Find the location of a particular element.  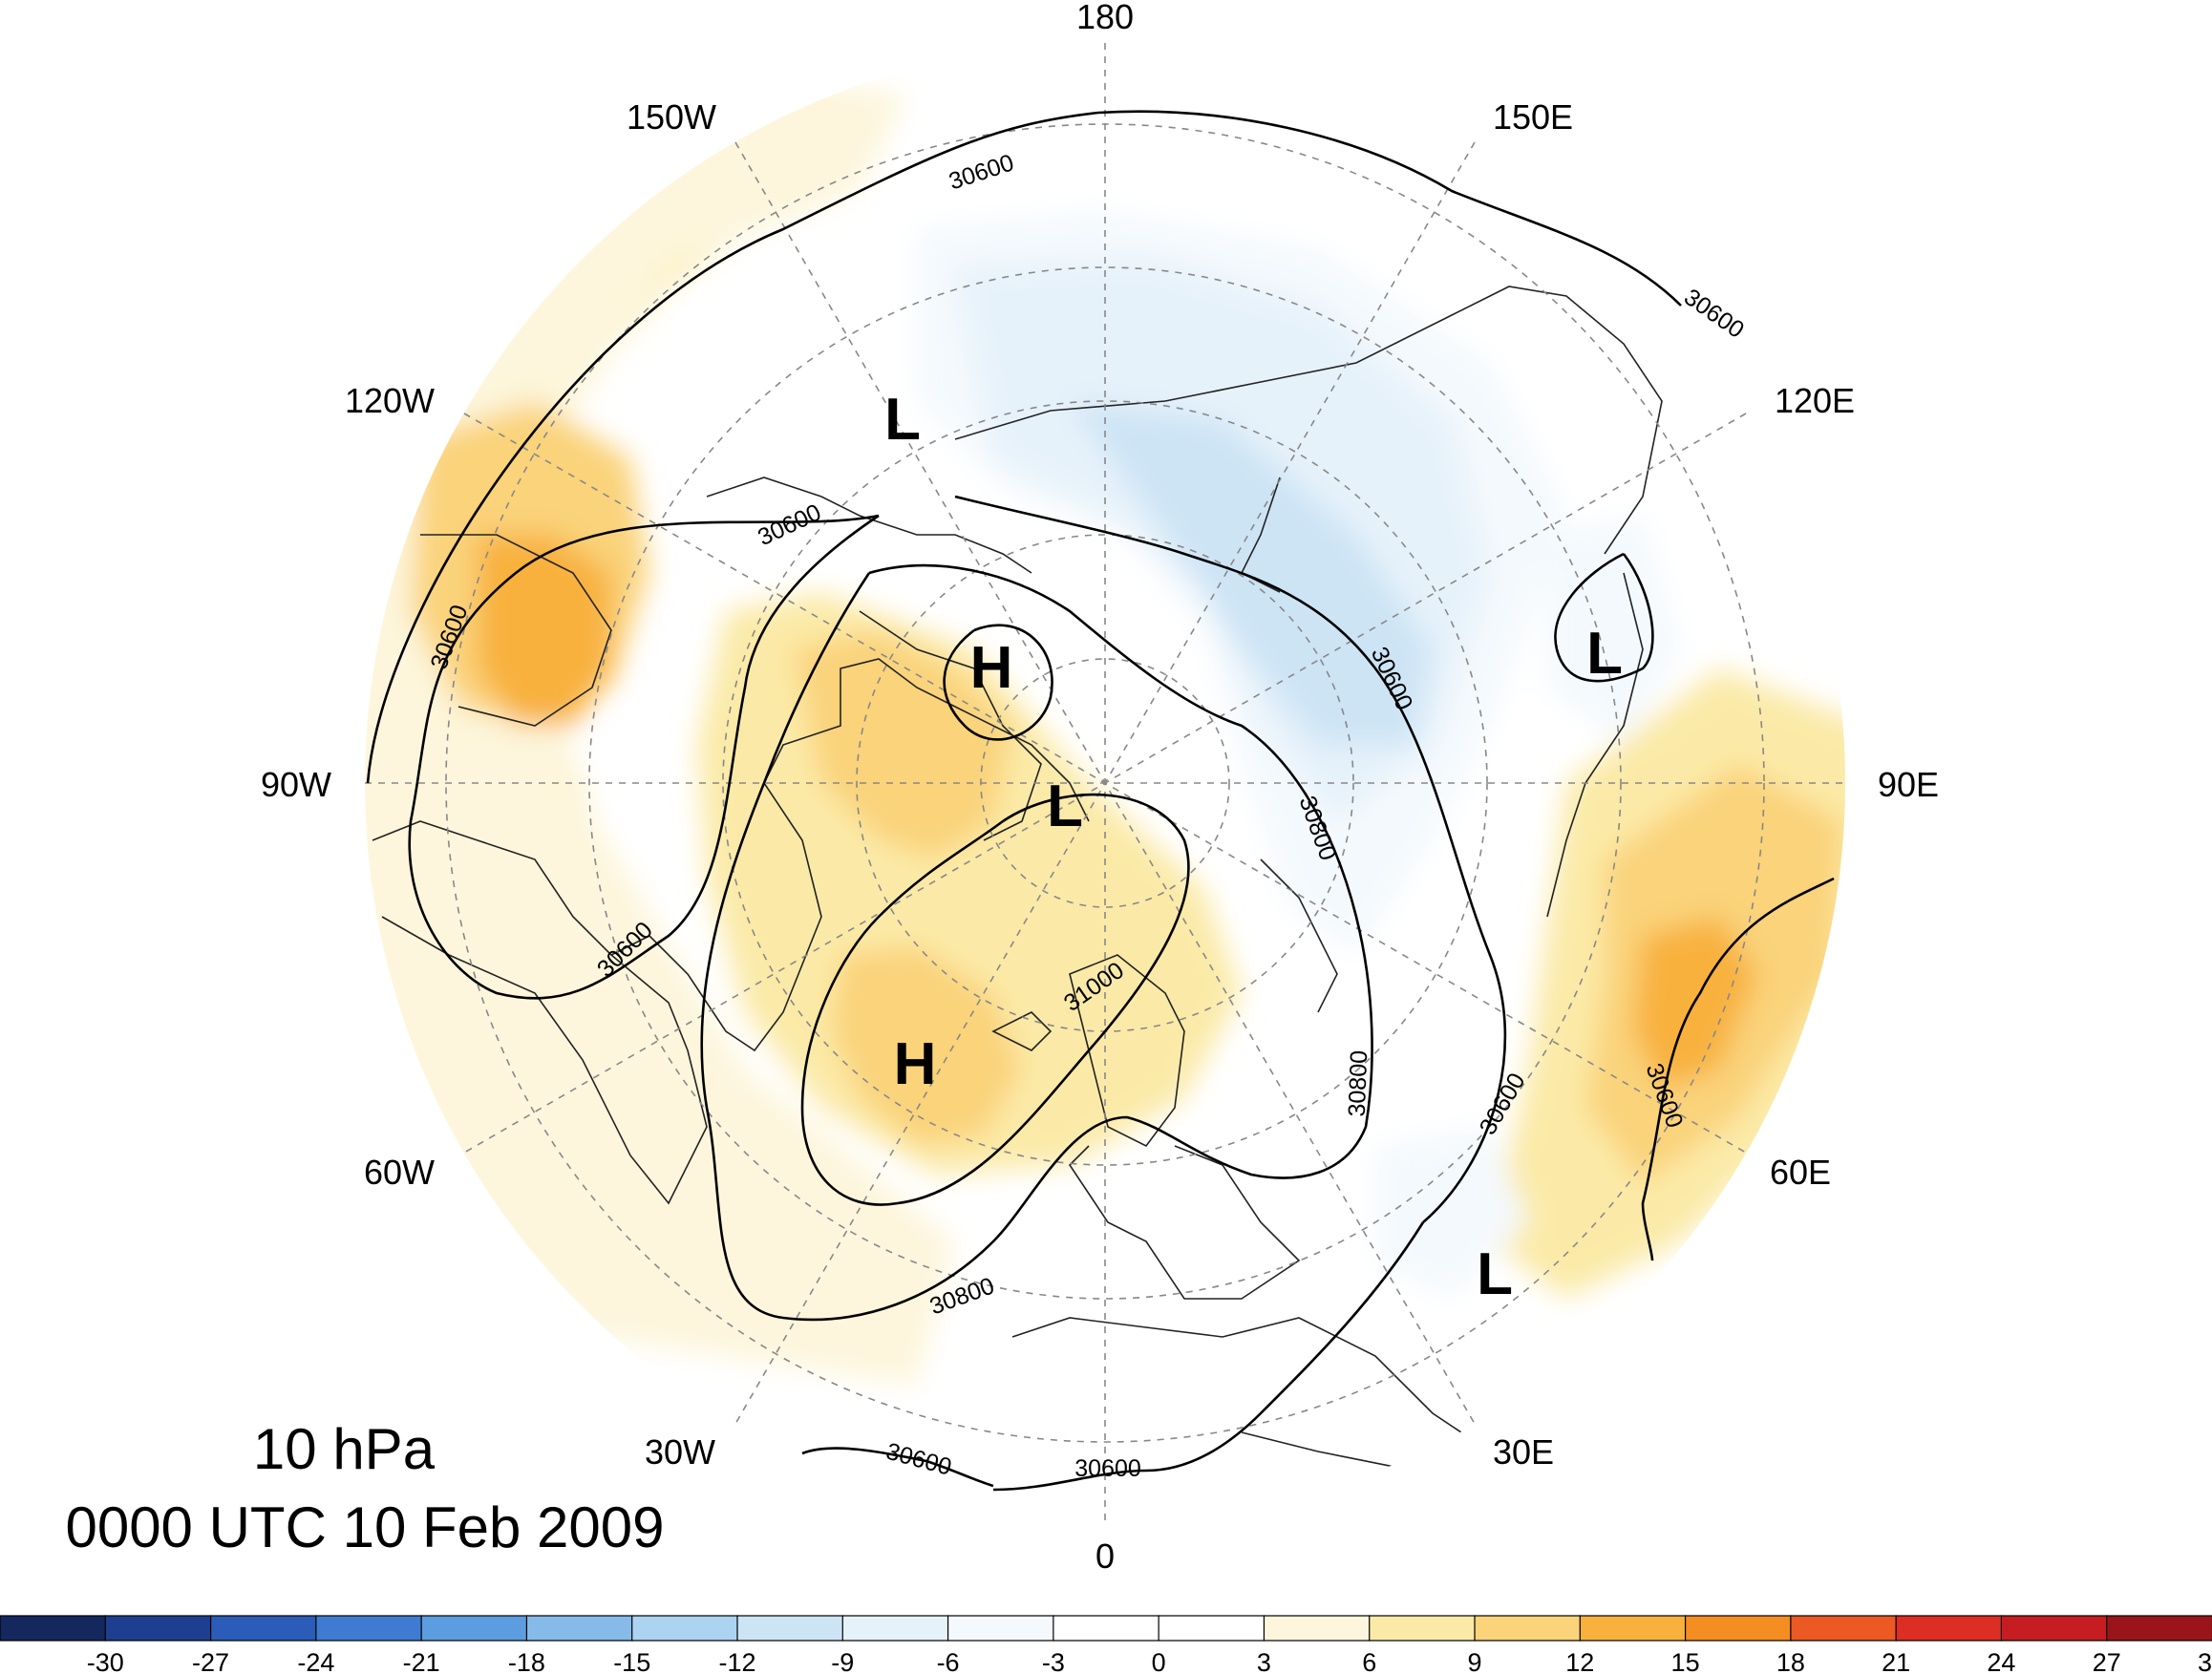

colorbar-tick-label: -15 is located at coordinates (631, 1661).